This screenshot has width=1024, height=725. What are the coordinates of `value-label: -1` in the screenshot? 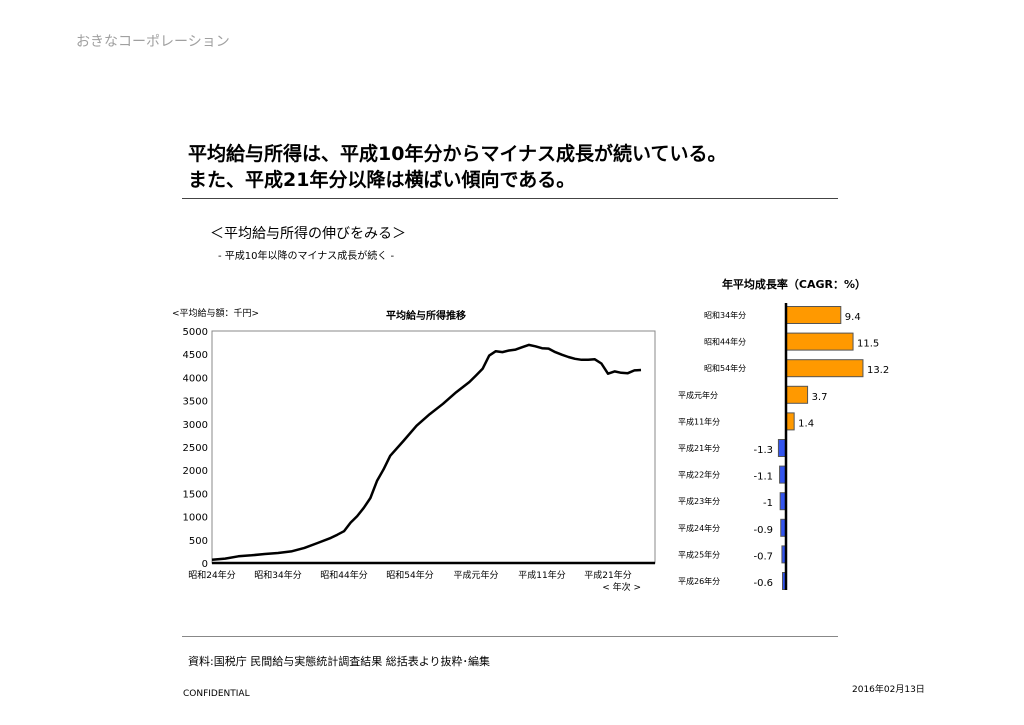 It's located at (768, 503).